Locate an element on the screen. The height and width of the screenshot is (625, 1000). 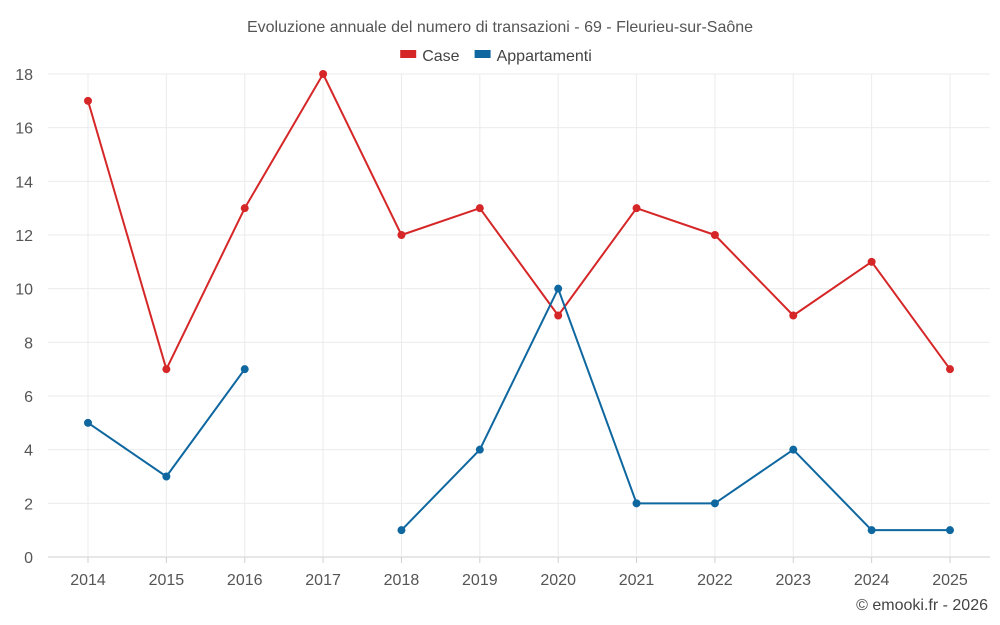
y-axis: 0 2 4 6 8 10 12 14 16 18 is located at coordinates (24, 317).